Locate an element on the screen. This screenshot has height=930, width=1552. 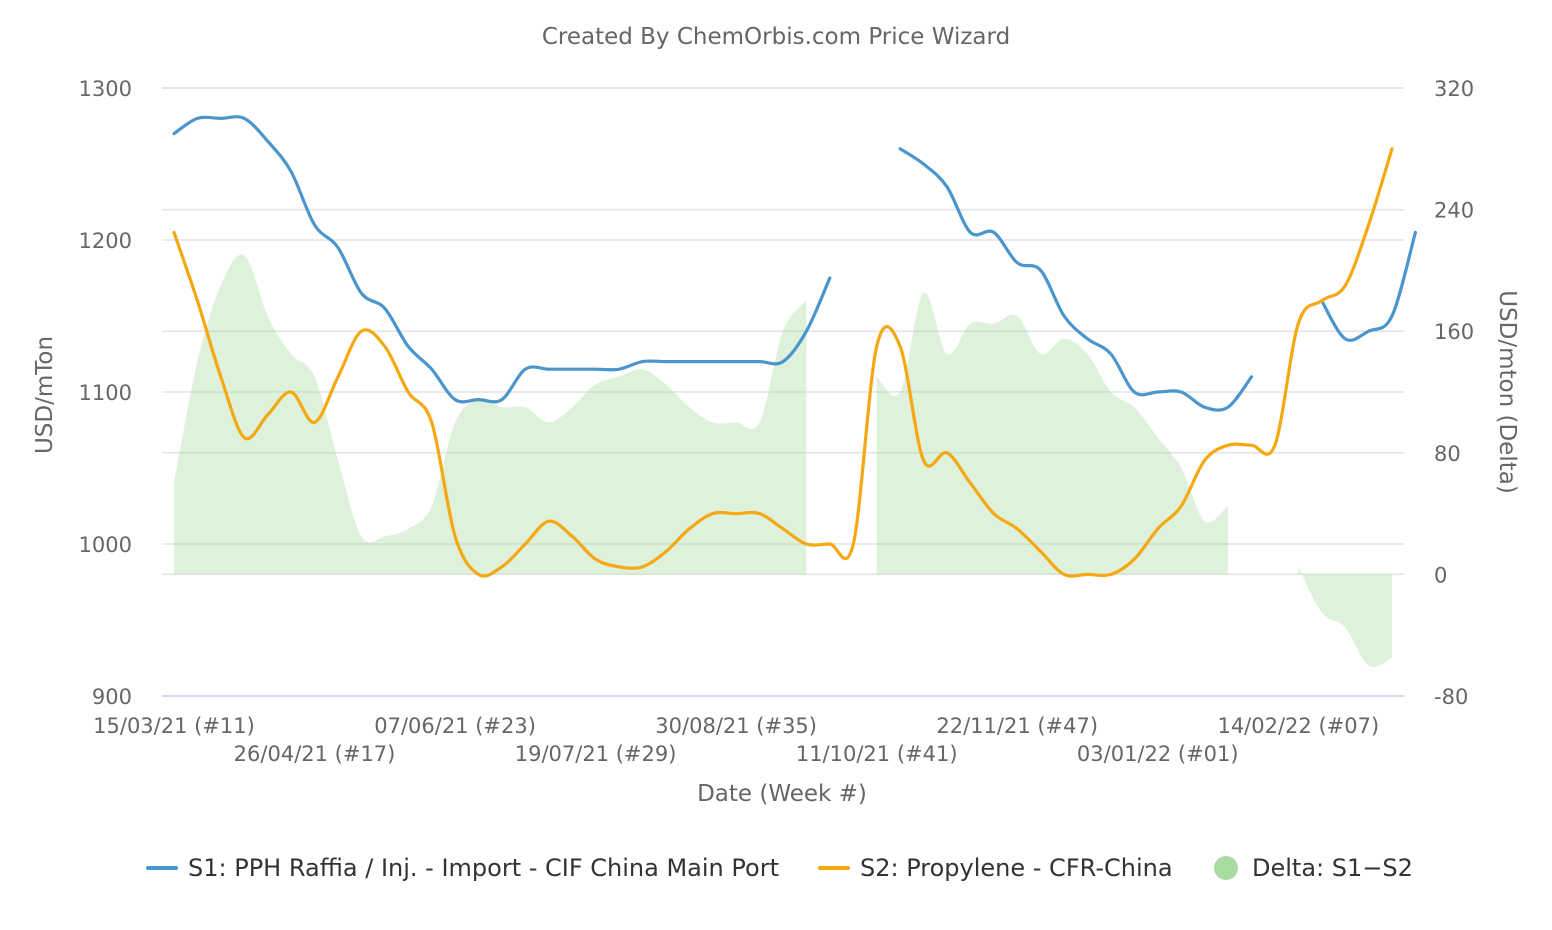
y-tick-label: 1100 is located at coordinates (105, 393).